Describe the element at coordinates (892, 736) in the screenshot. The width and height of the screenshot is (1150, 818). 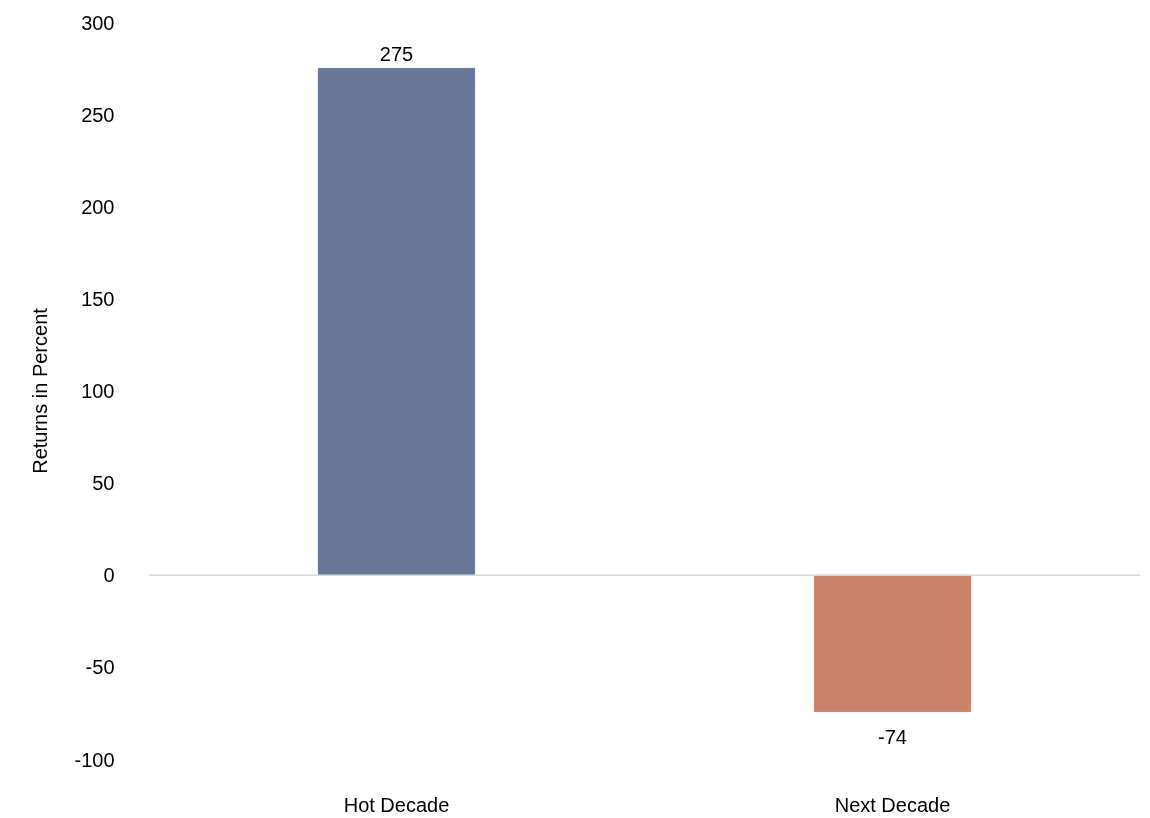
I see `data-label: -74` at that location.